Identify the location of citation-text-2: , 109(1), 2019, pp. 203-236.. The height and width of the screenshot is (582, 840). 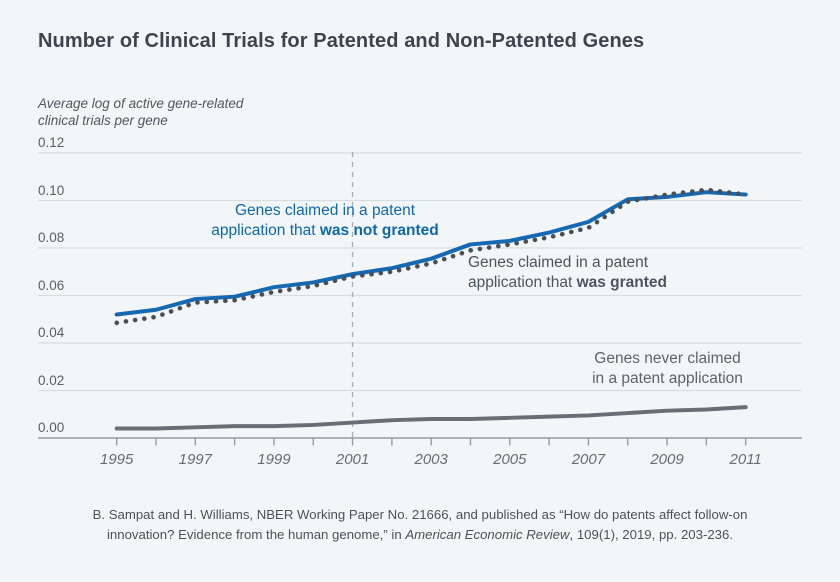
(651, 534).